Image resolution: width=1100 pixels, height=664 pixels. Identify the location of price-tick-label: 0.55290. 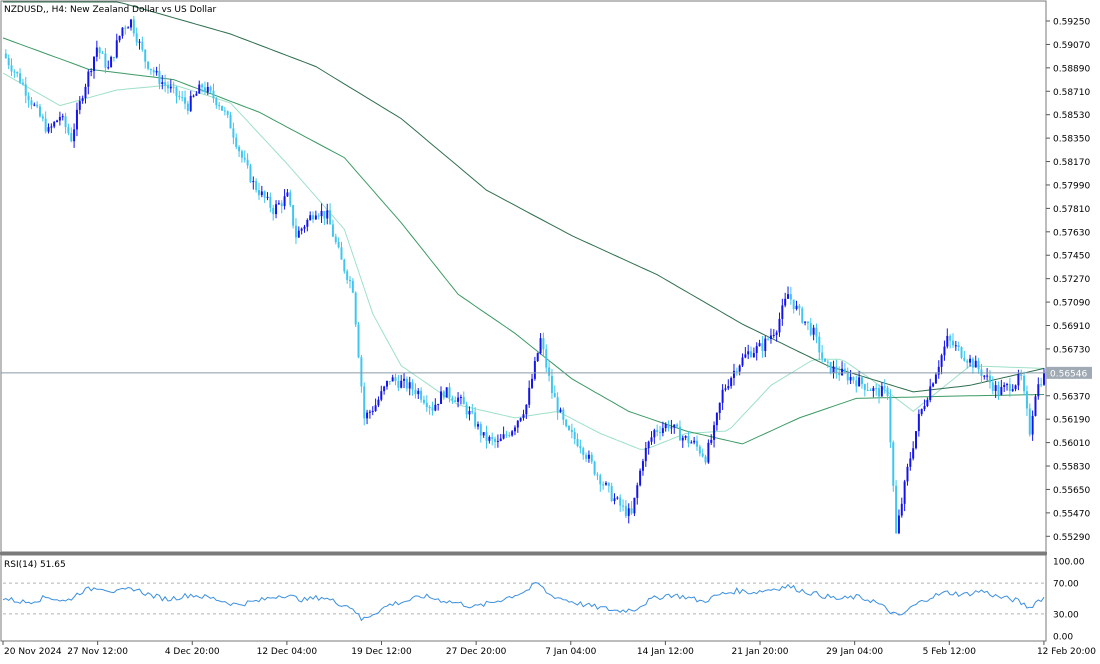
(1071, 538).